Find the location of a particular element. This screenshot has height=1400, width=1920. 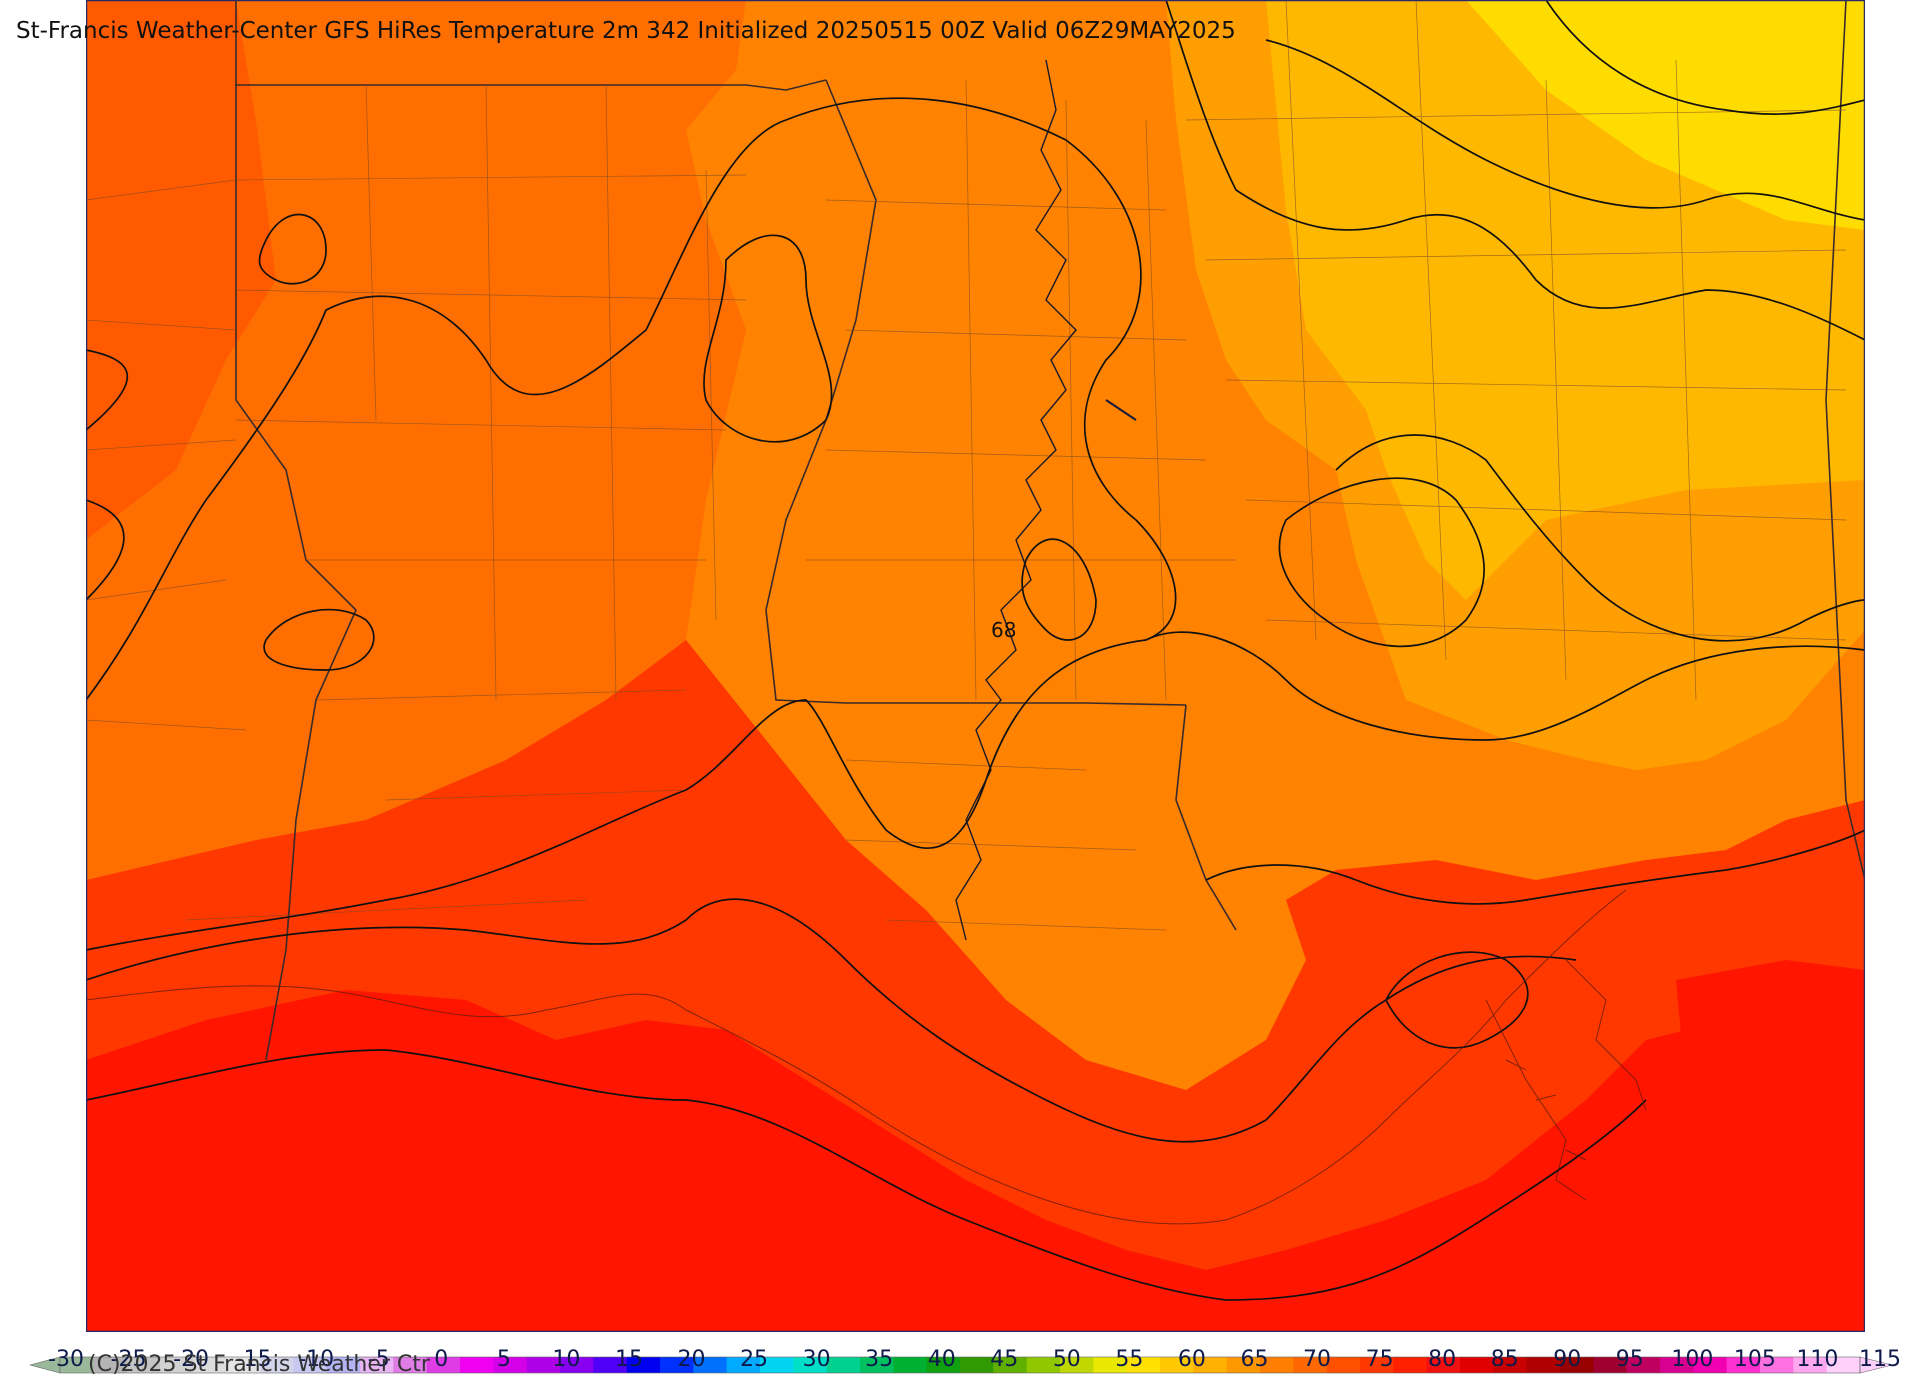

legend-tick-label: 80 is located at coordinates (1442, 1359).